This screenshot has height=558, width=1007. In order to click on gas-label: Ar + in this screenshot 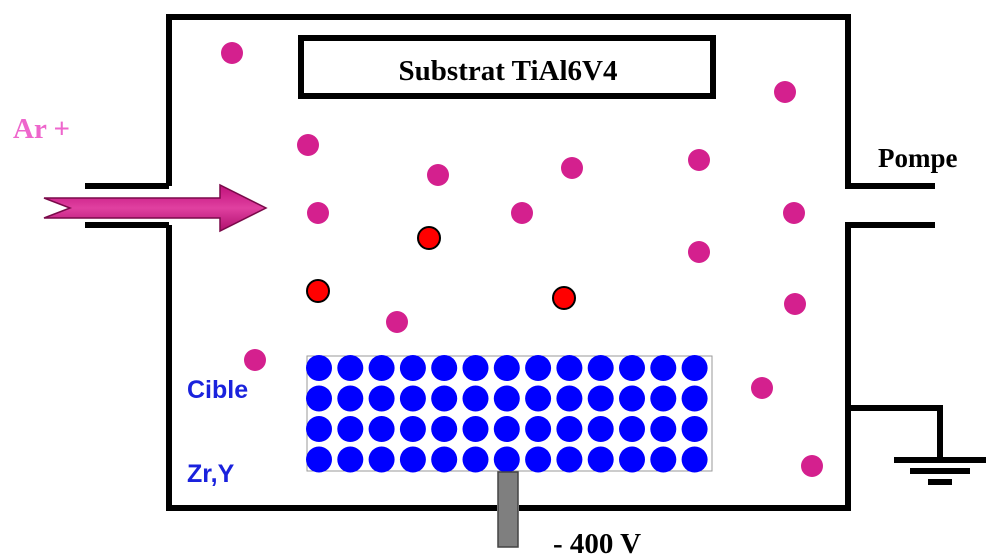, I will do `click(41, 129)`.